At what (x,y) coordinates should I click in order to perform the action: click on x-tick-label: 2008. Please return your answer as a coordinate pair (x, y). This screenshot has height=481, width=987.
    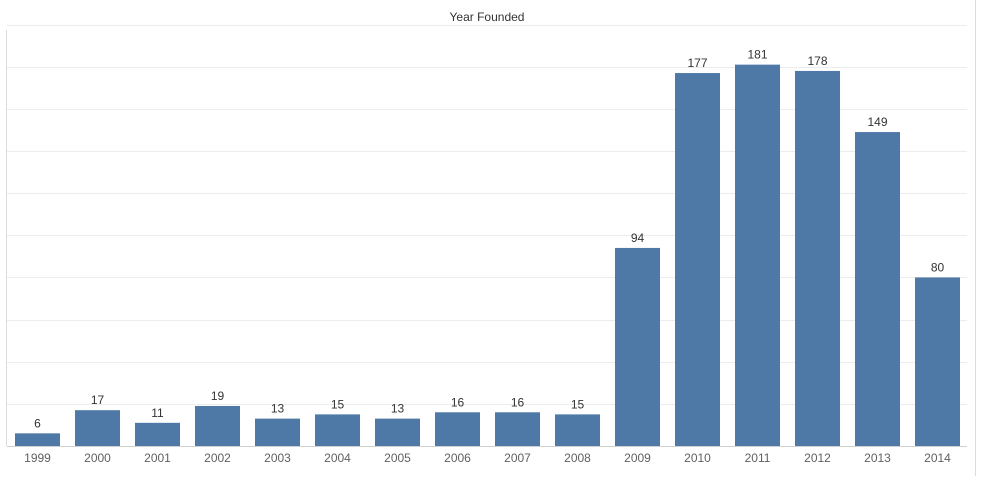
    Looking at the image, I should click on (577, 458).